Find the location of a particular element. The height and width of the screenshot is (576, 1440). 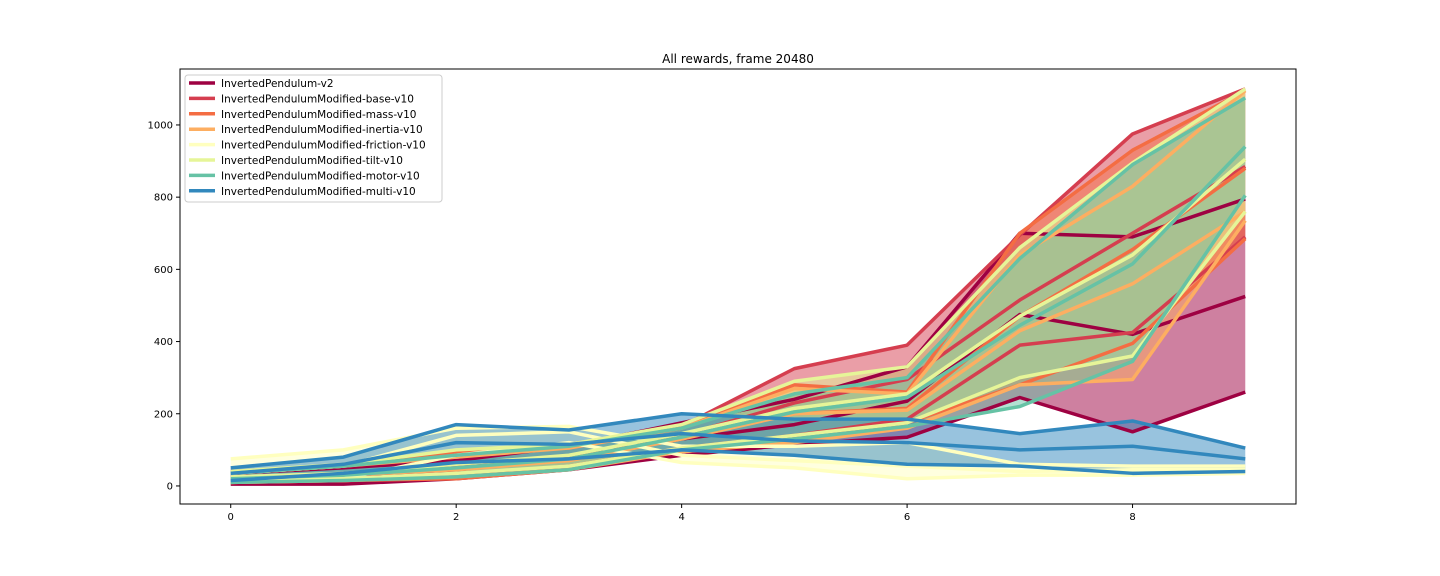

x-tick-label: 2 is located at coordinates (456, 517).